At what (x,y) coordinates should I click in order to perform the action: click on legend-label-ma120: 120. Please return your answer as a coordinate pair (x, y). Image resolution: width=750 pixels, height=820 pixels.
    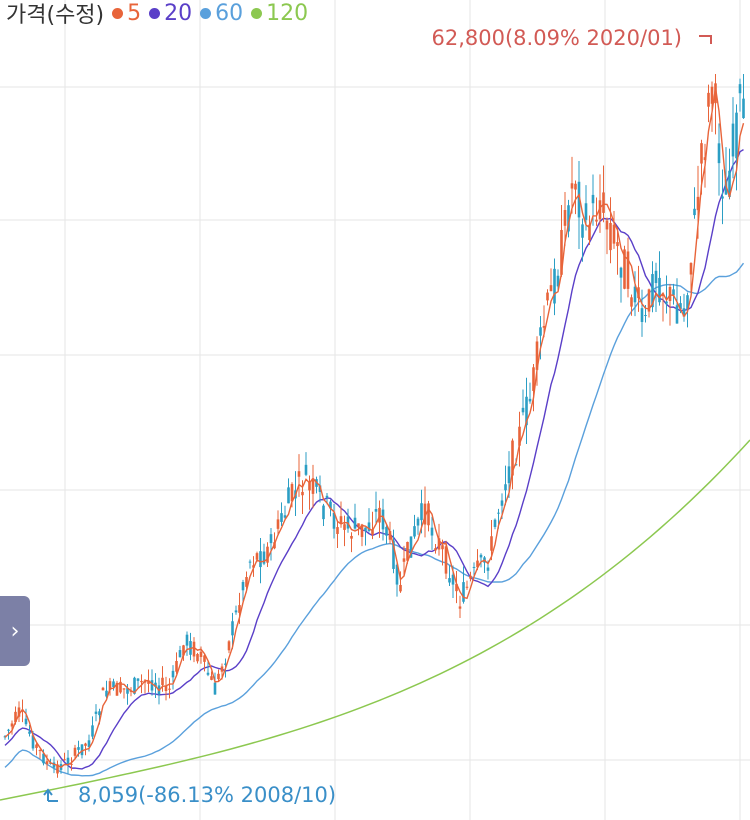
    Looking at the image, I should click on (287, 13).